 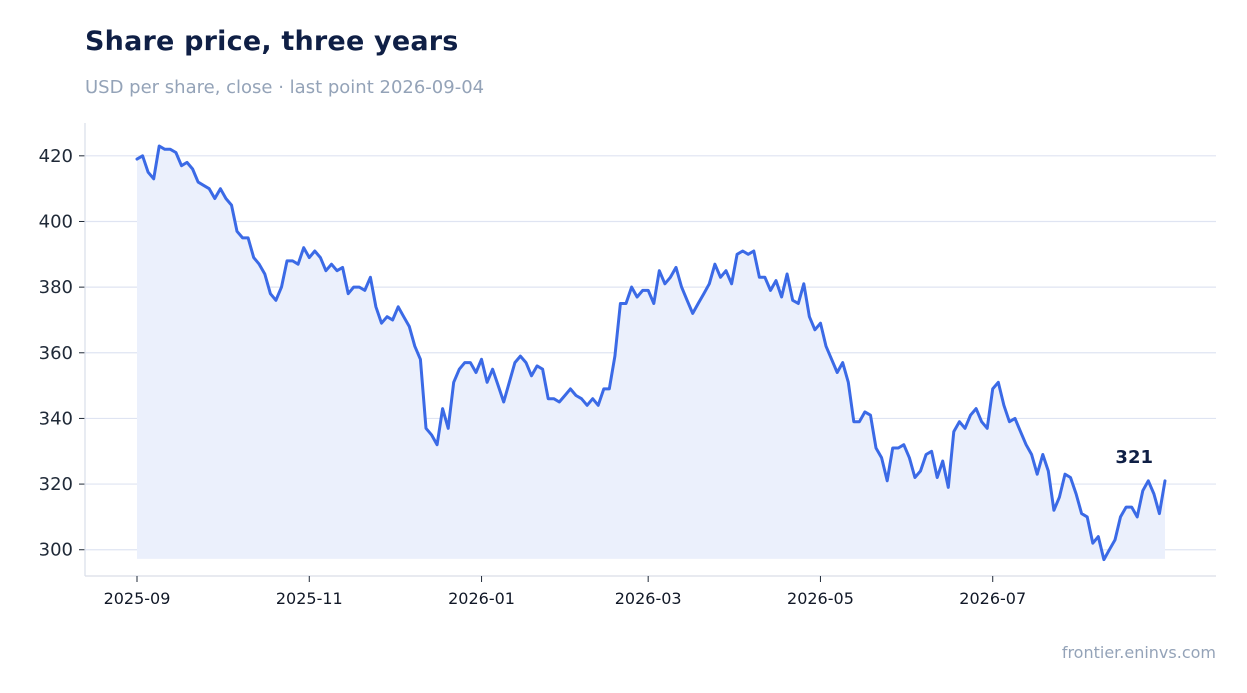 I want to click on x-tick-label: 2026-05, so click(x=820, y=598).